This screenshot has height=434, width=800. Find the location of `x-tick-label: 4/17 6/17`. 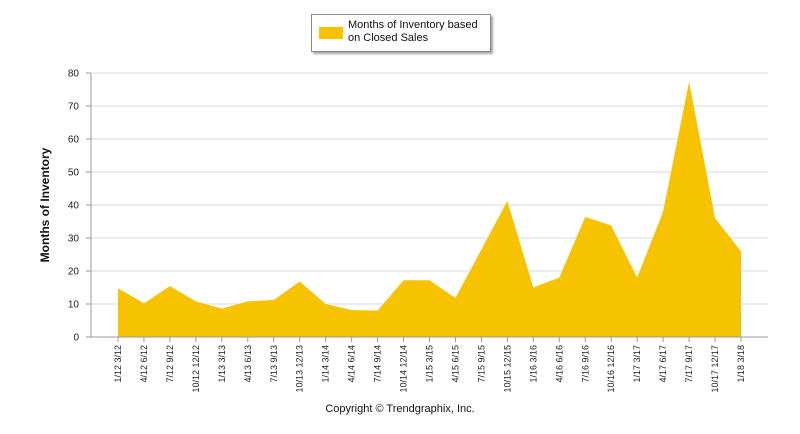

x-tick-label: 4/17 6/17 is located at coordinates (663, 364).